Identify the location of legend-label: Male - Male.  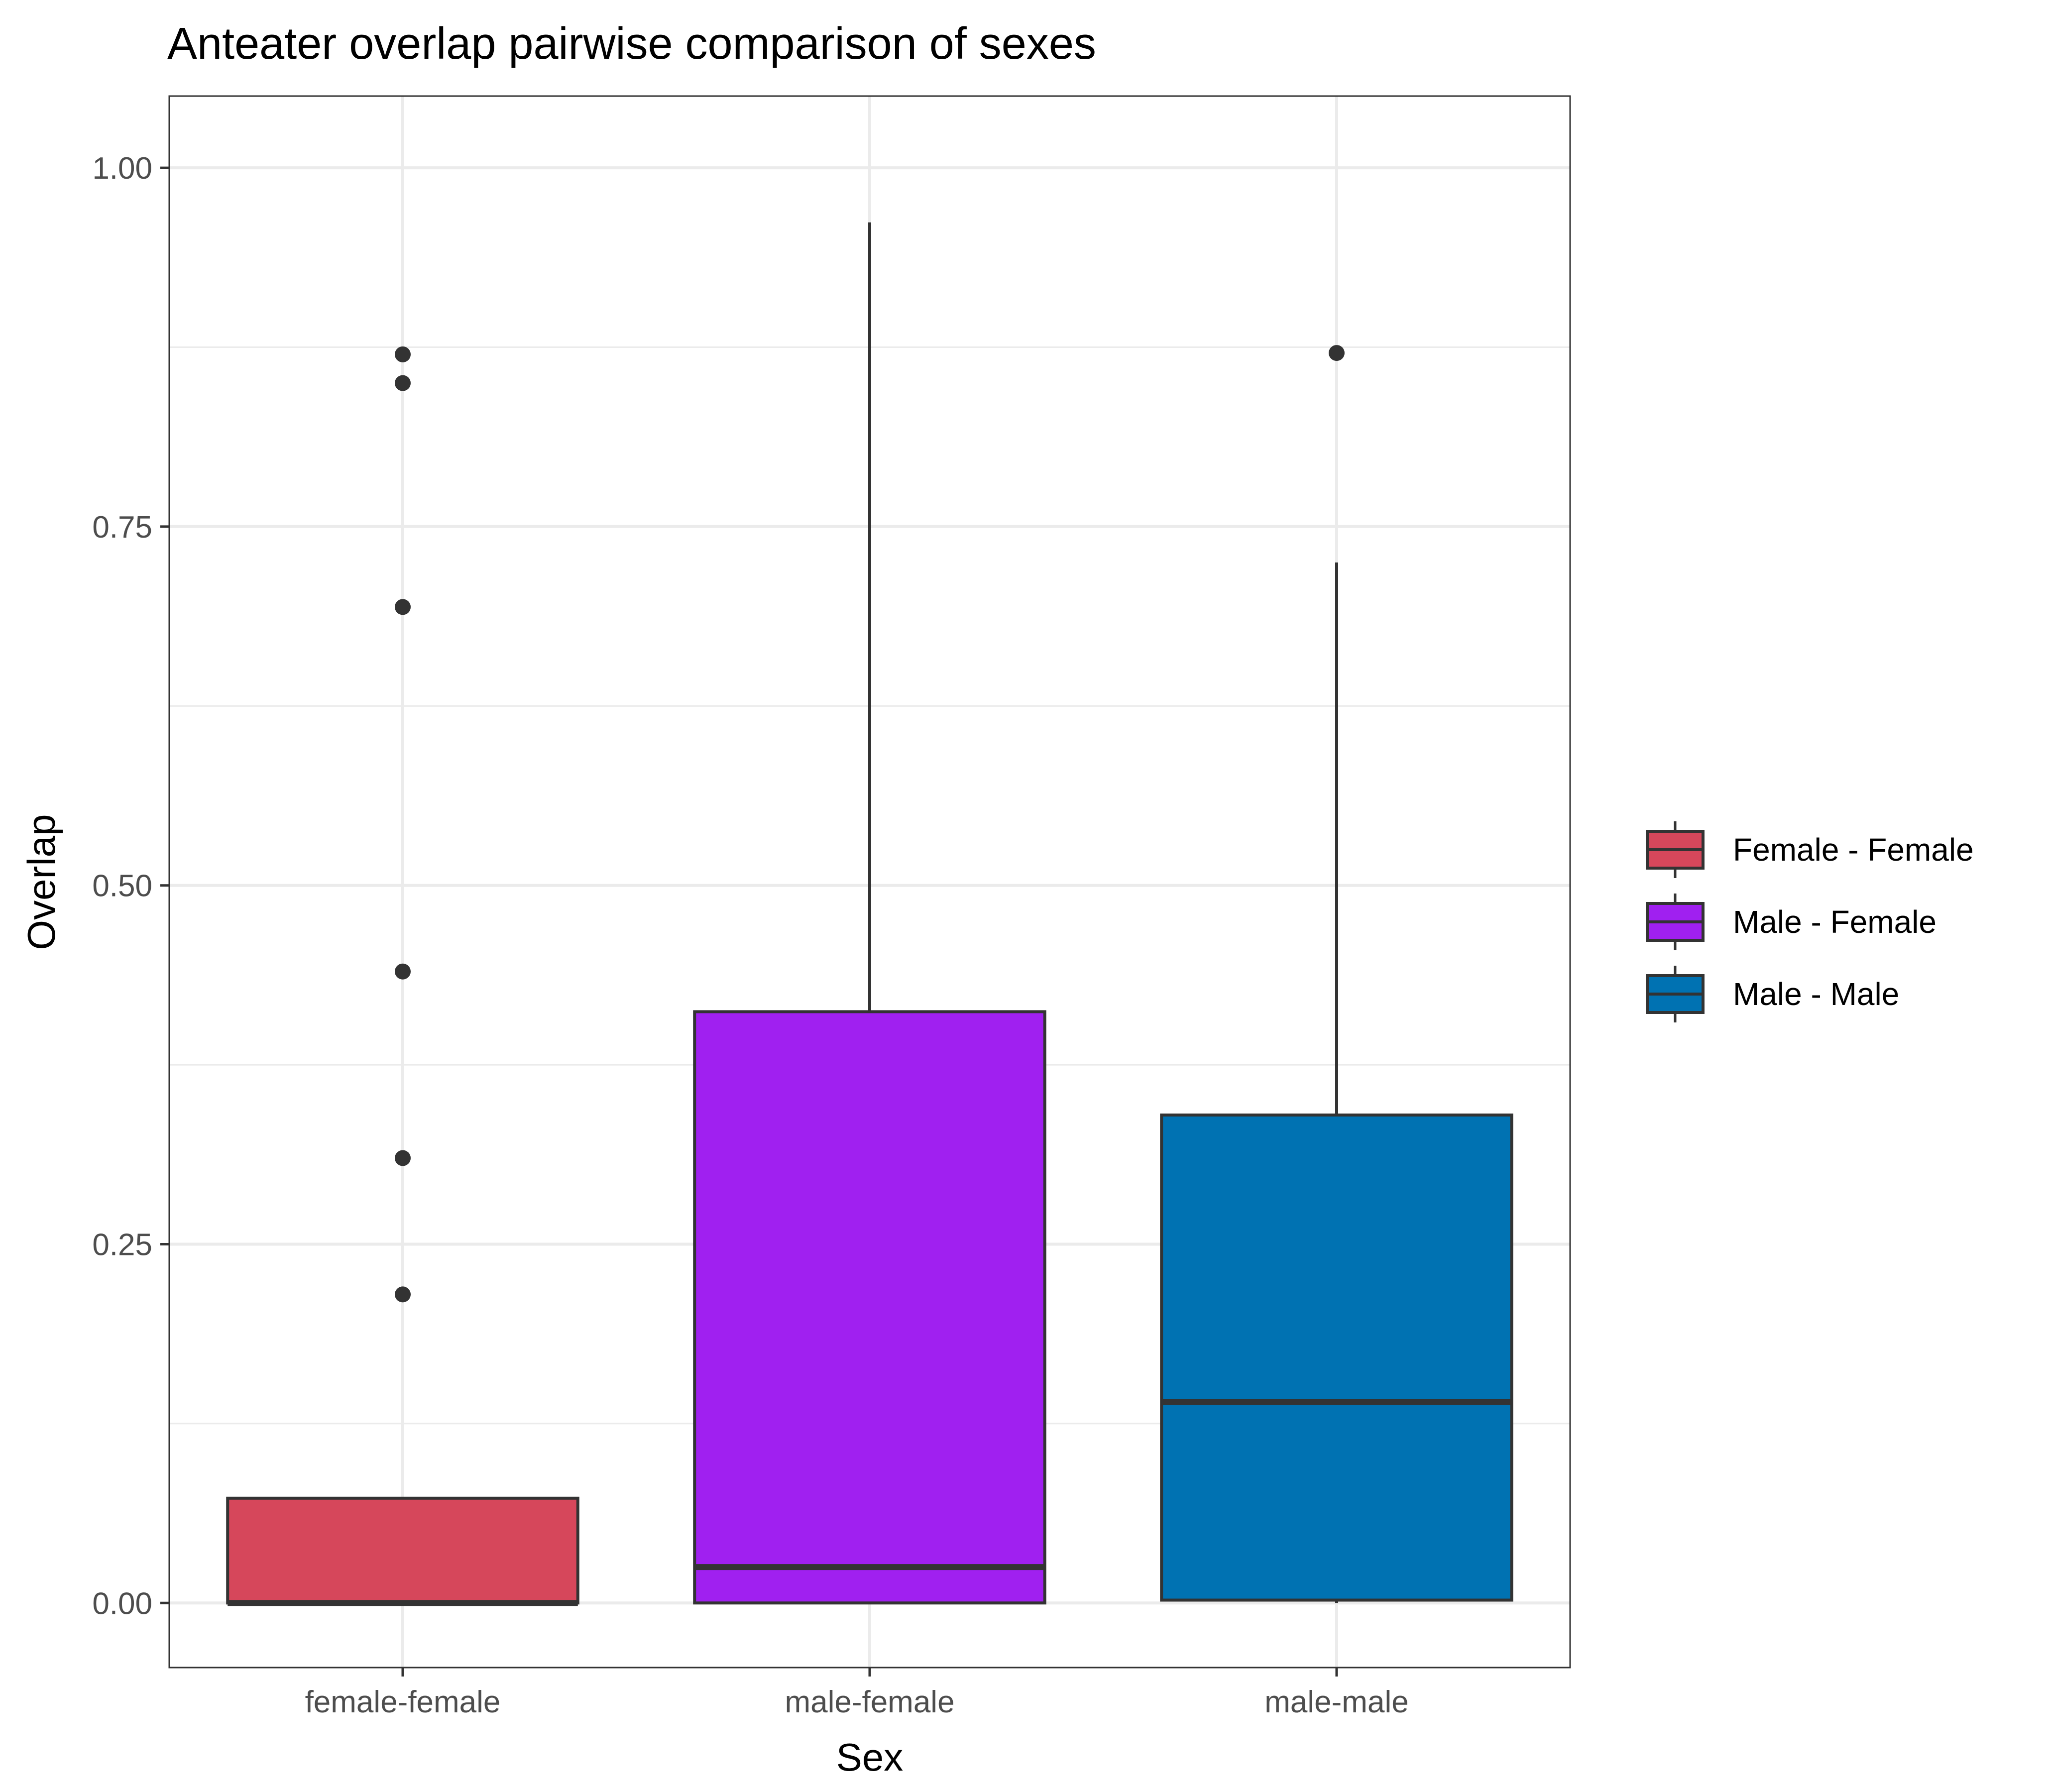
(1816, 994).